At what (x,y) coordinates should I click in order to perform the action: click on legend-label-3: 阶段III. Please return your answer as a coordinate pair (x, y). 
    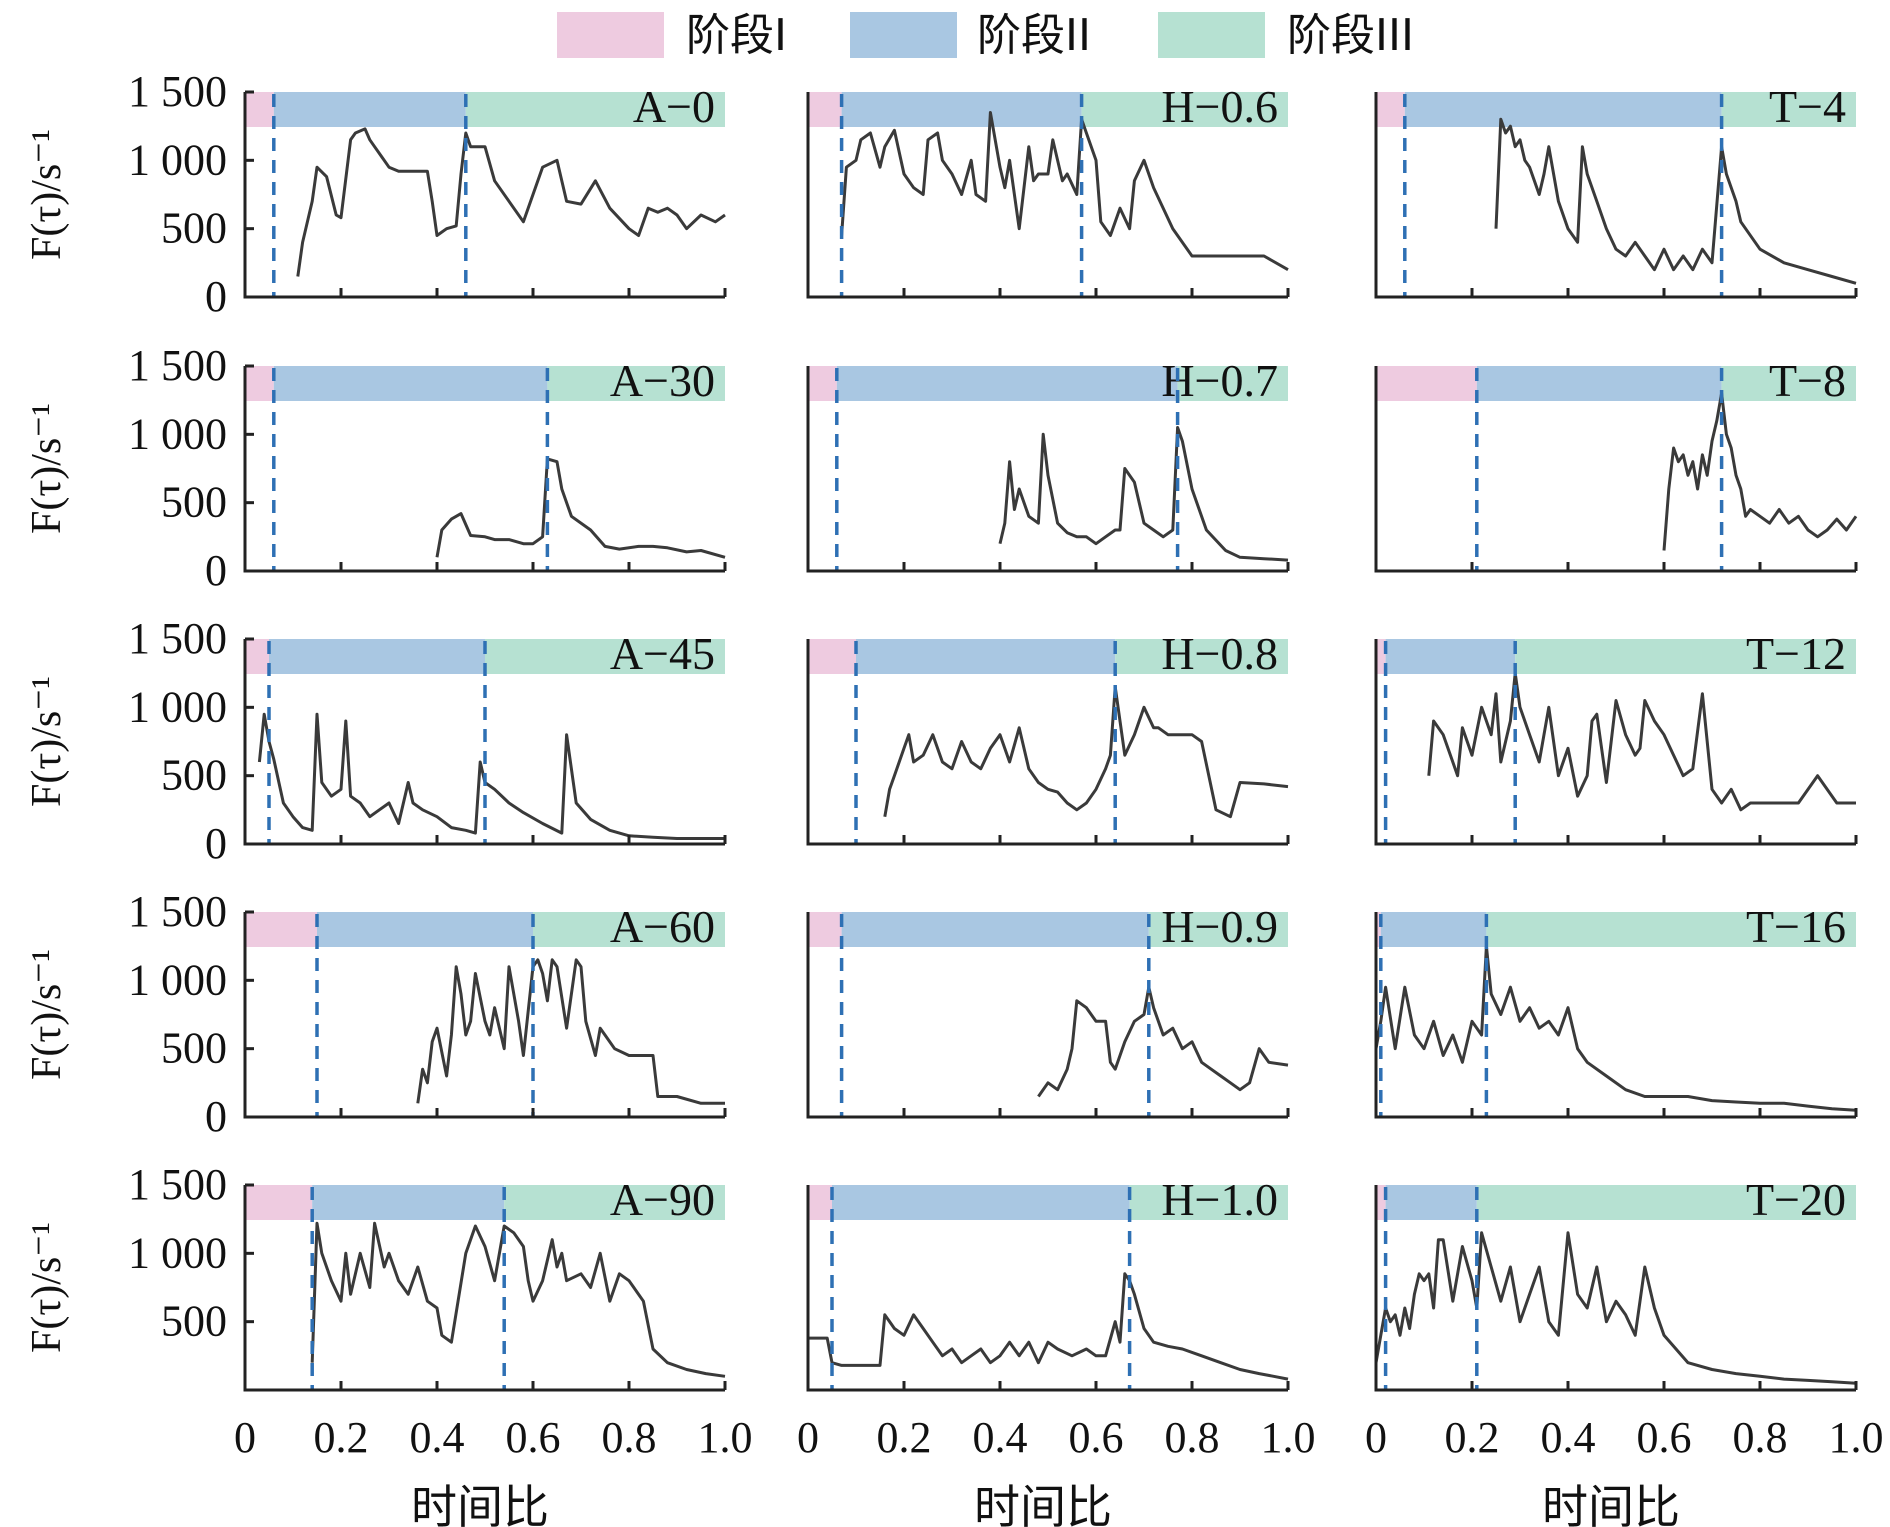
    Looking at the image, I should click on (1350, 35).